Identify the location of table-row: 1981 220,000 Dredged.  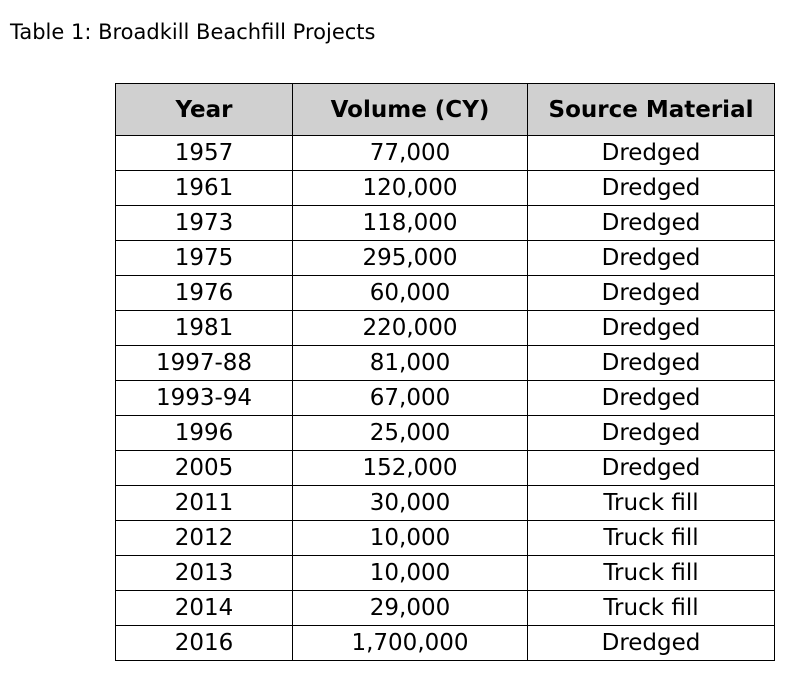
(445, 328).